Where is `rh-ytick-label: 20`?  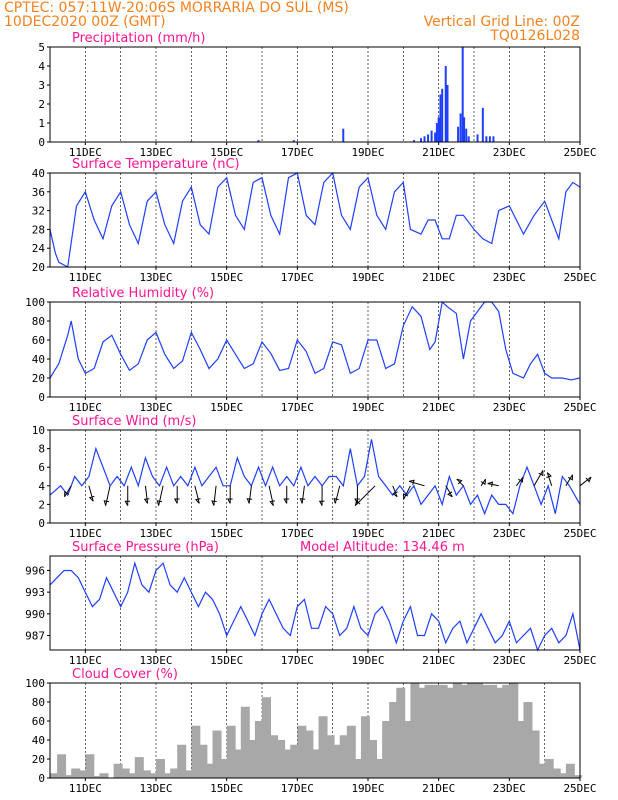 rh-ytick-label: 20 is located at coordinates (38, 378).